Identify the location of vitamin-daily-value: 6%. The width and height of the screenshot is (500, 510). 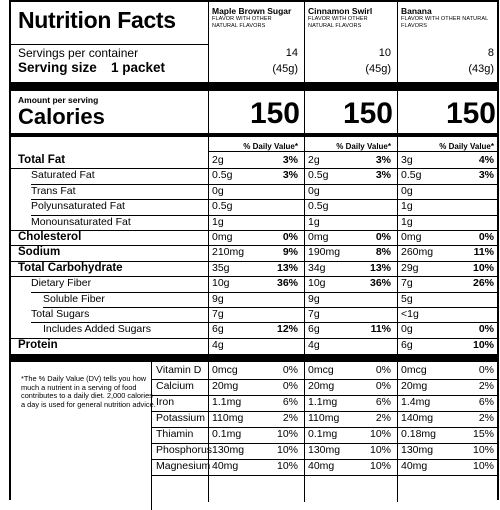
(290, 402).